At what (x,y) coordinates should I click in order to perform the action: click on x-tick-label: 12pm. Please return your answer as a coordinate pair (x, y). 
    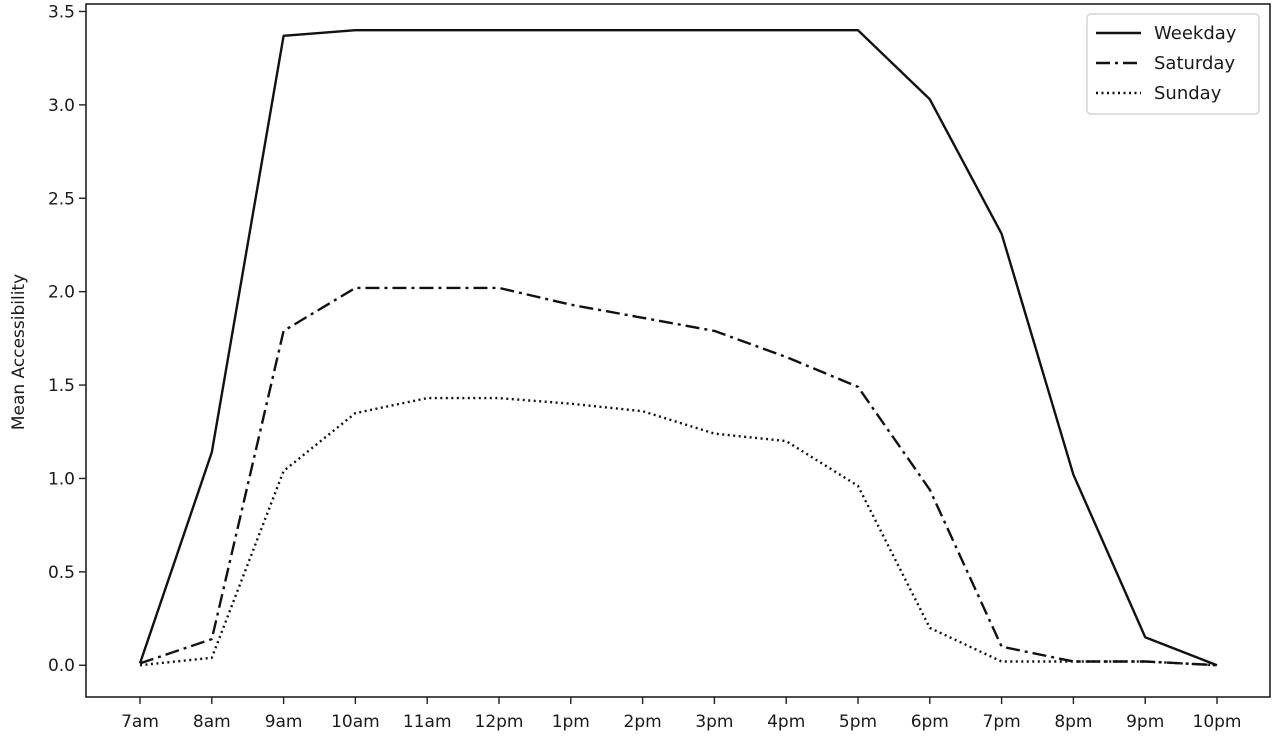
    Looking at the image, I should click on (499, 722).